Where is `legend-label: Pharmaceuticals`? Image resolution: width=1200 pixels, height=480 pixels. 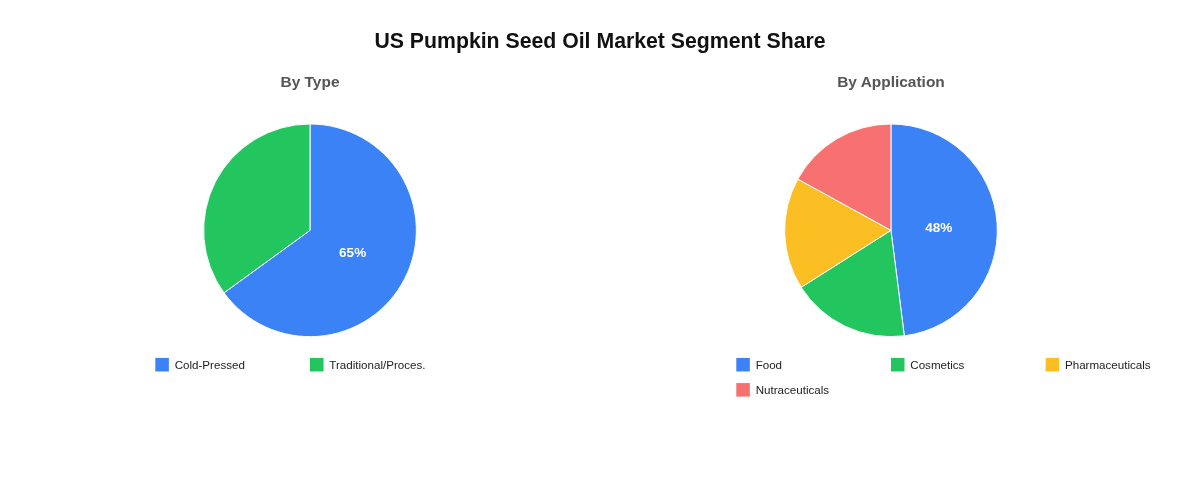 legend-label: Pharmaceuticals is located at coordinates (1107, 364).